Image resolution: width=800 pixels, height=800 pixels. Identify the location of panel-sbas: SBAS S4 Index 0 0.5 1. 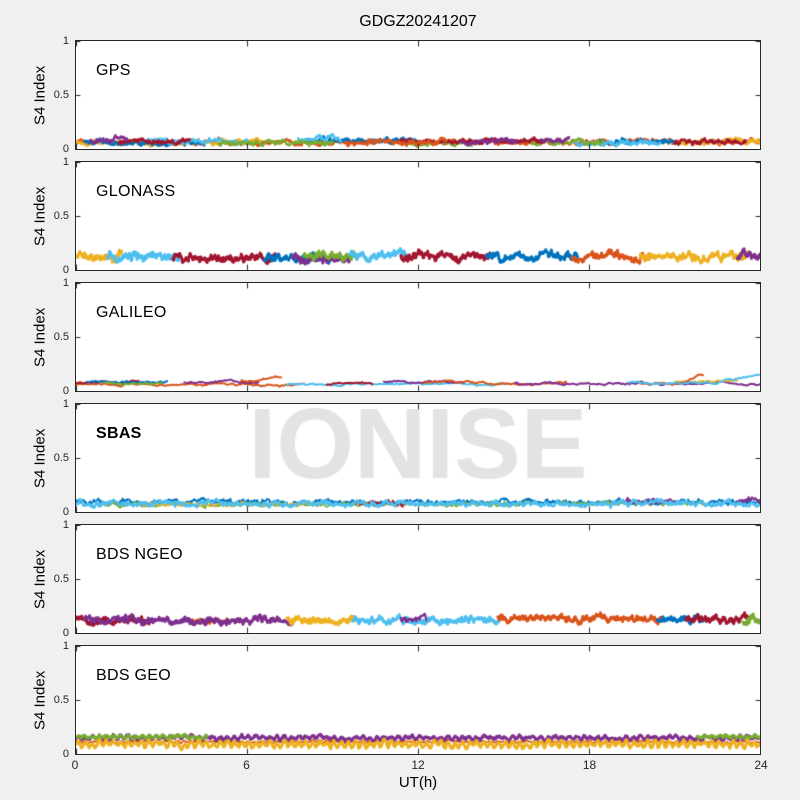
(396, 458).